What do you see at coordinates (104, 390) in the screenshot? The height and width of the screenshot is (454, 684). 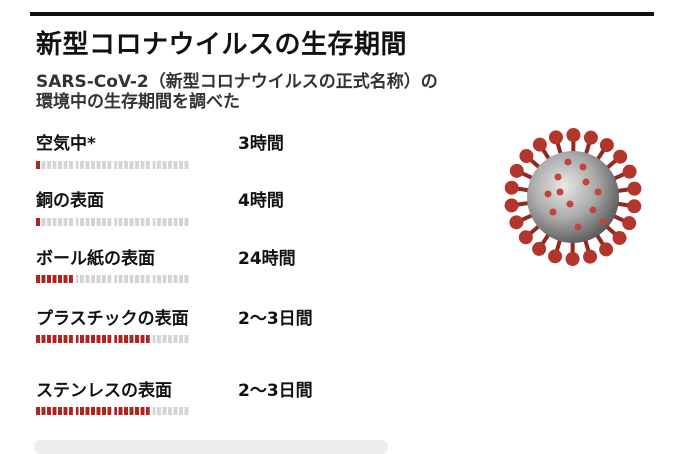 I see `category-label: ステンレスの表面` at bounding box center [104, 390].